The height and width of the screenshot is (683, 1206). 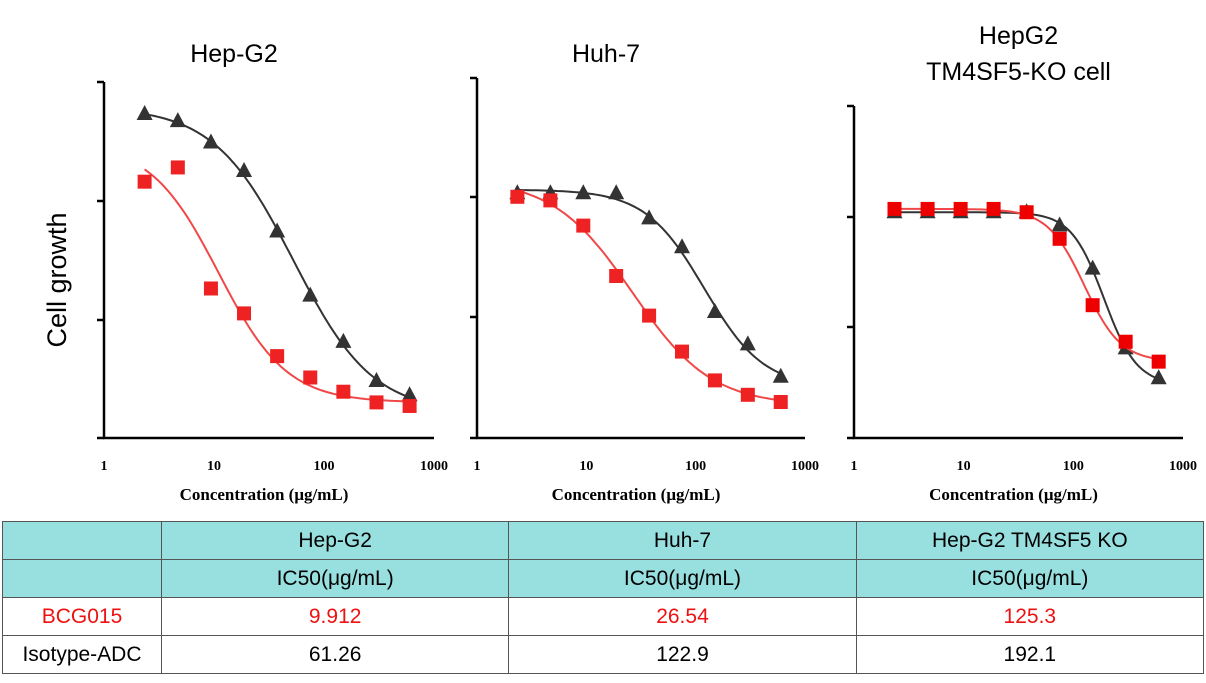 I want to click on table-row: Isotype-ADC 61.26 122.9 192.1, so click(x=603, y=654).